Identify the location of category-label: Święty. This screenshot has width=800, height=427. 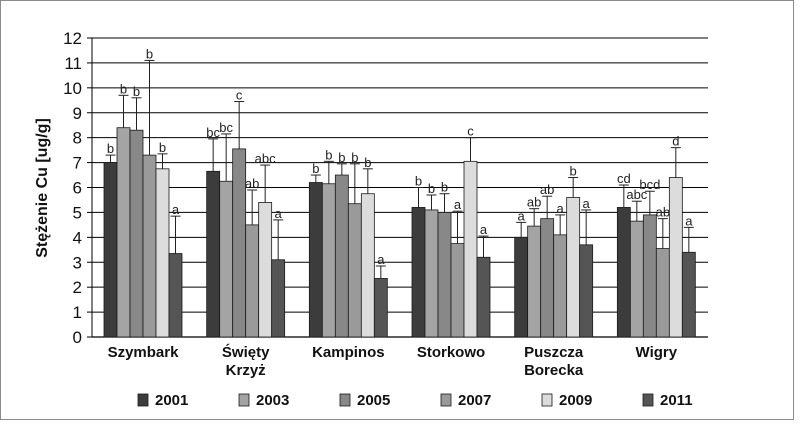
(246, 352).